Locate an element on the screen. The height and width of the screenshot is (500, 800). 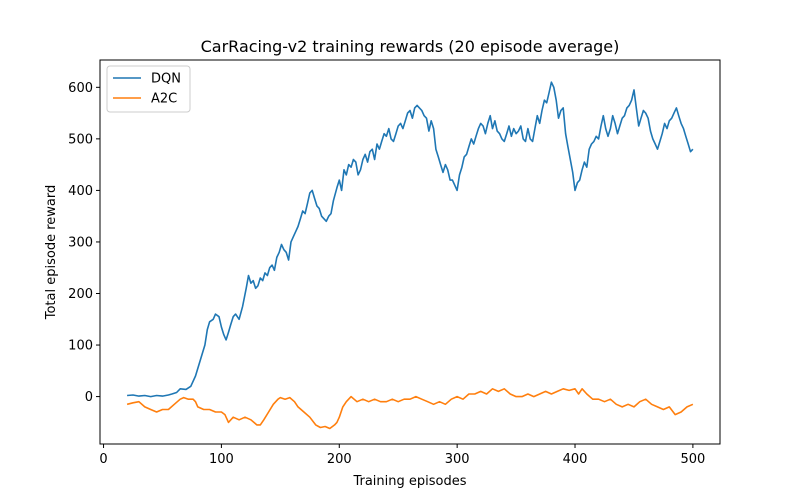
x-tick-label: 400 is located at coordinates (575, 459).